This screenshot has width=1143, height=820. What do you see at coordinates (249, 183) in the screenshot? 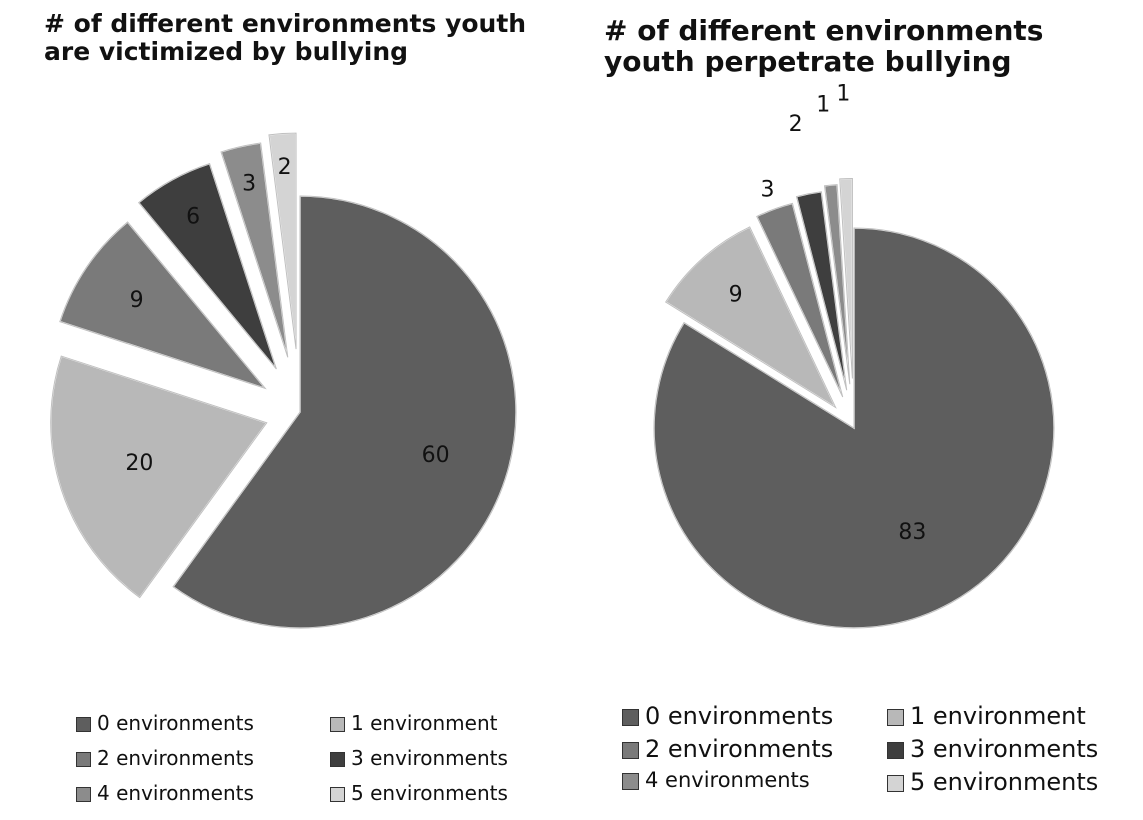
I see `data-label-4: 3` at bounding box center [249, 183].